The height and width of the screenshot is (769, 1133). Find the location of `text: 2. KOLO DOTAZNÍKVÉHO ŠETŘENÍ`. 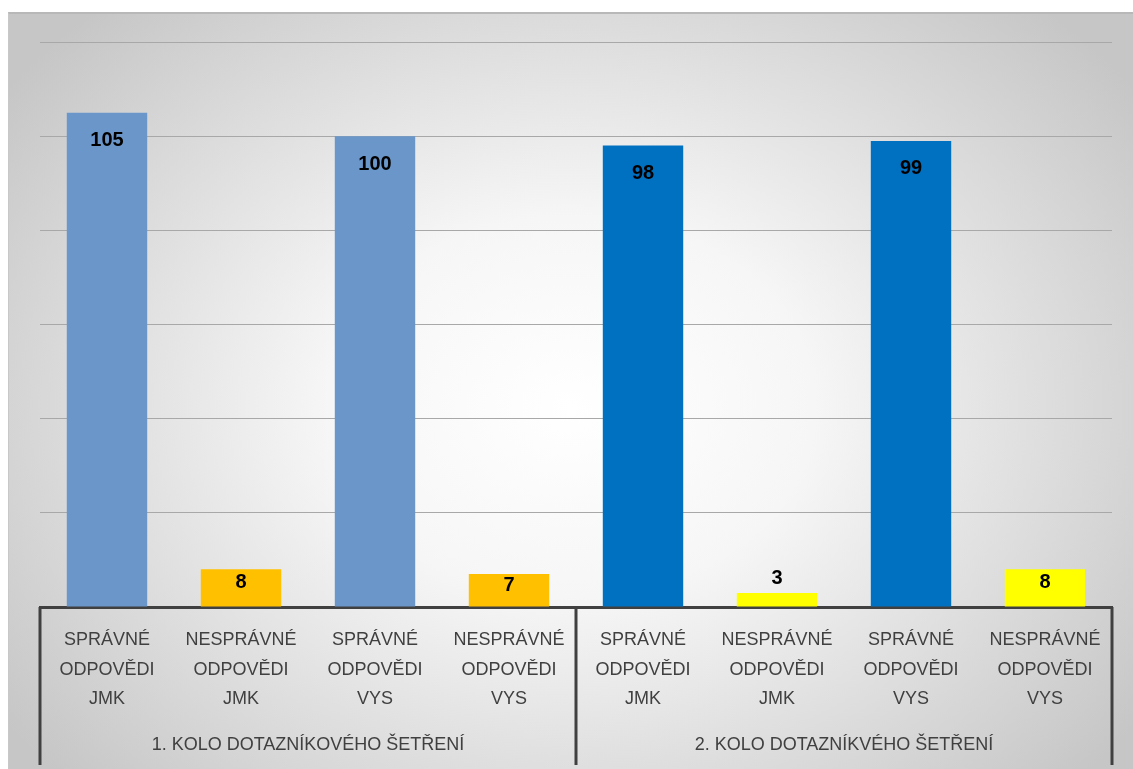

text: 2. KOLO DOTAZNÍKVÉHO ŠETŘENÍ is located at coordinates (844, 743).